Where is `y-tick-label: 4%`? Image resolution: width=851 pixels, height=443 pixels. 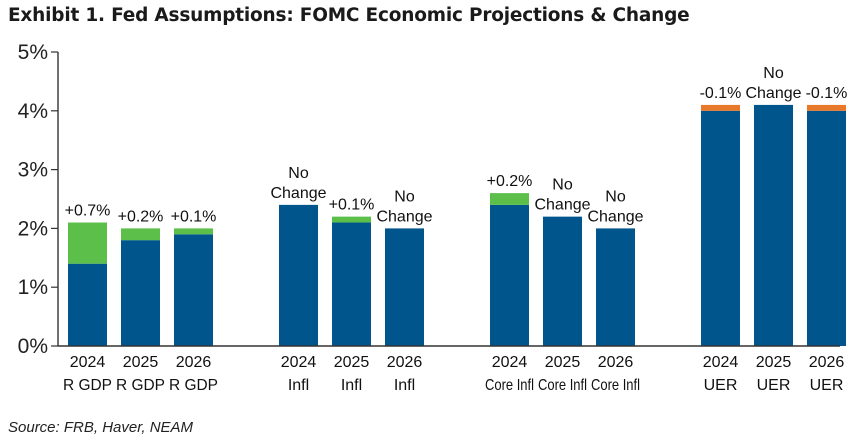
y-tick-label: 4% is located at coordinates (33, 111).